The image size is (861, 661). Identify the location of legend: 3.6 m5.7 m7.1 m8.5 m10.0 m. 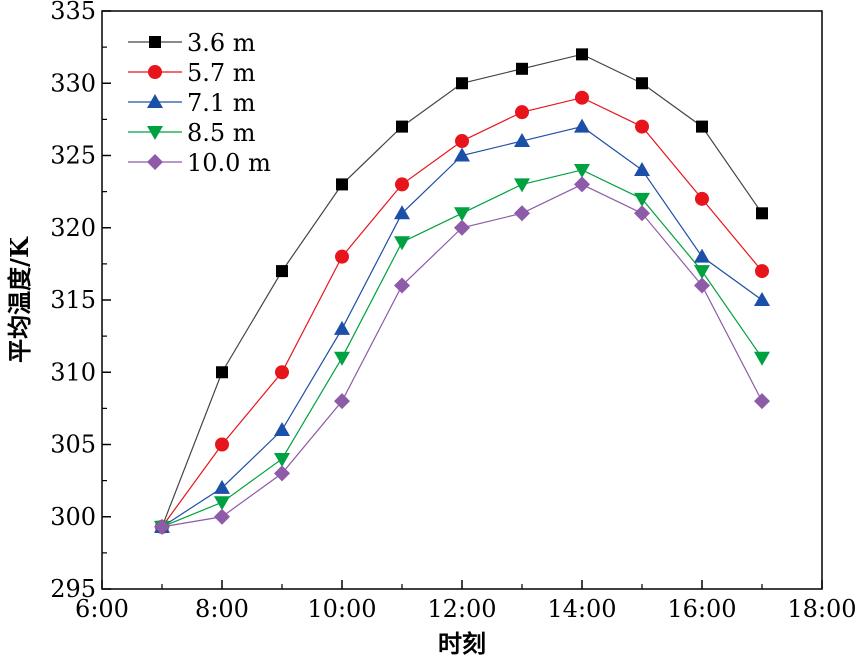
(199, 103).